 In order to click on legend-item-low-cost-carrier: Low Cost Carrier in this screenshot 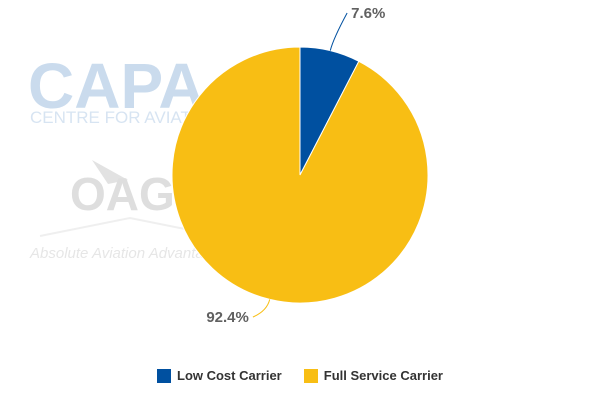, I will do `click(219, 375)`.